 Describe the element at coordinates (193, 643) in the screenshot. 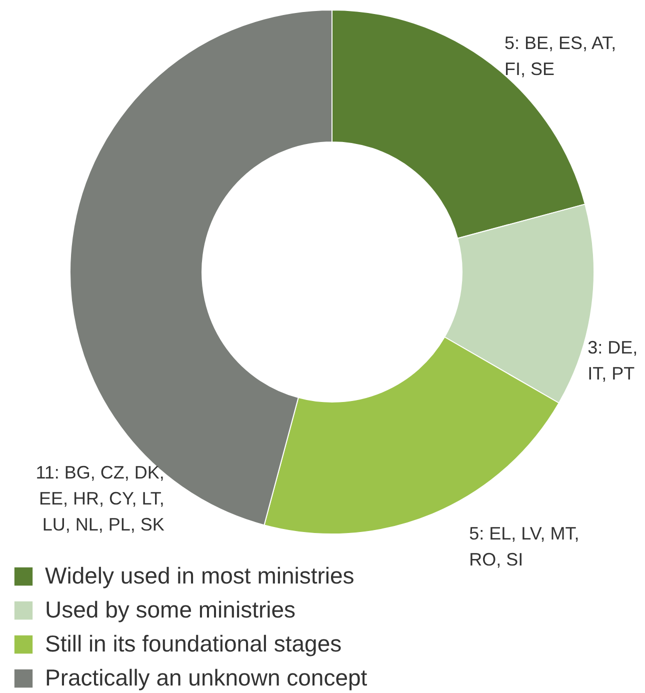

I see `legend-label: Still in its foundational stages` at that location.